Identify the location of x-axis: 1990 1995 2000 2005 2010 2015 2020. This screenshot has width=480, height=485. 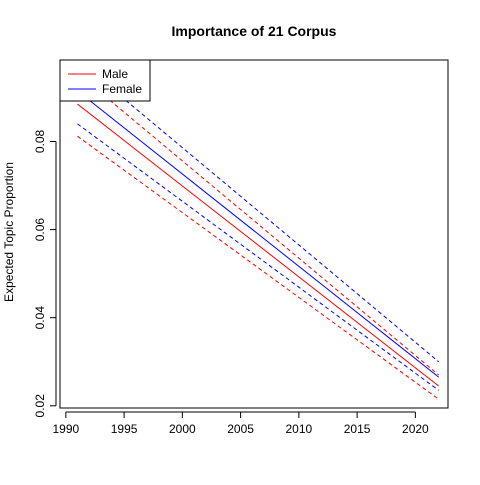
(240, 423).